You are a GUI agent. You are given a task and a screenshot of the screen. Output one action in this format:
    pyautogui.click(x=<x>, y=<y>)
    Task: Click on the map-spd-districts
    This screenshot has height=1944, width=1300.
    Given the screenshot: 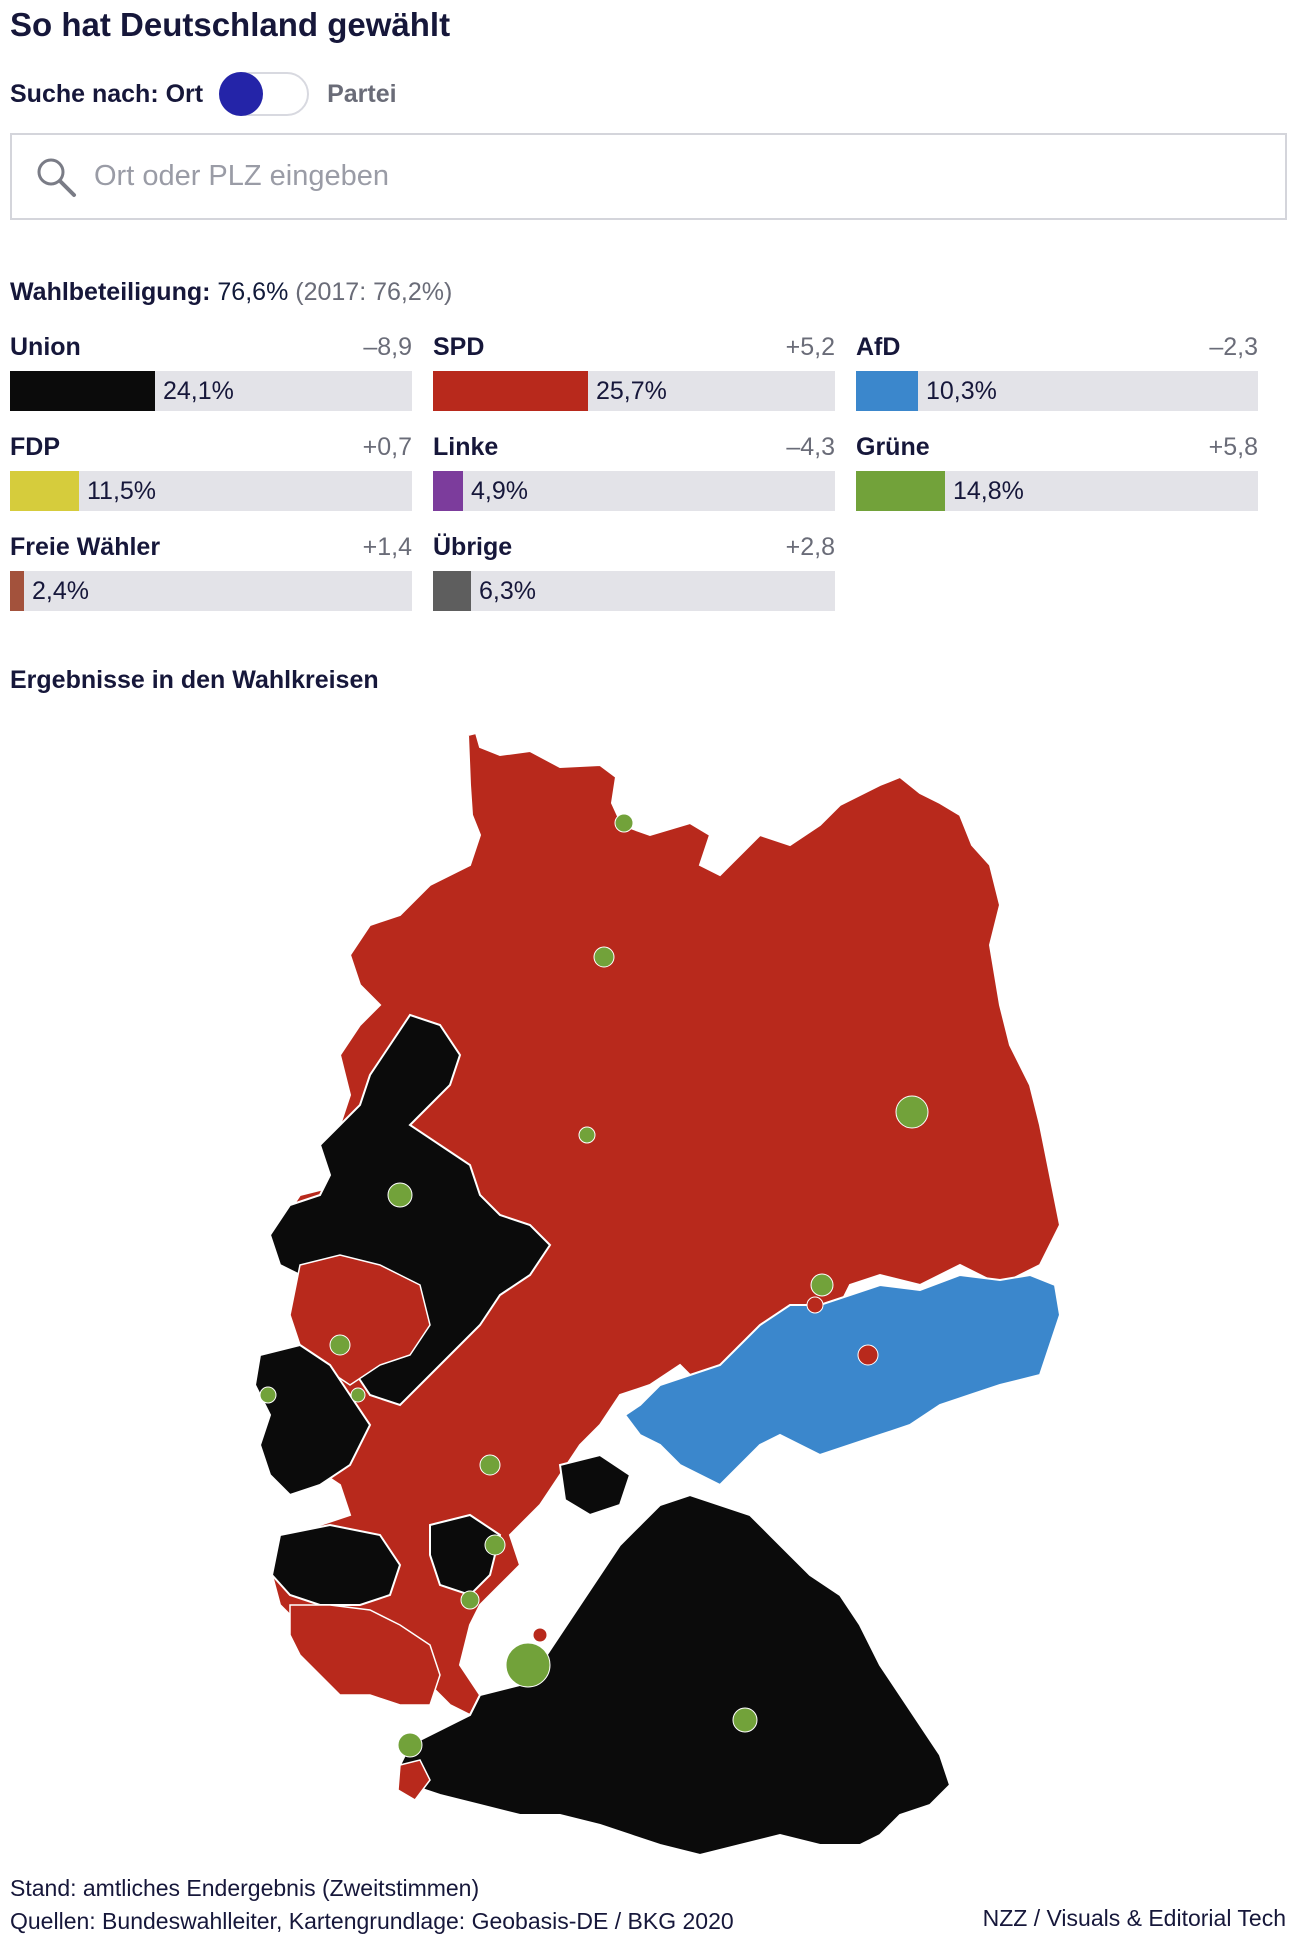 What is the action you would take?
    pyautogui.click(x=705, y=1469)
    